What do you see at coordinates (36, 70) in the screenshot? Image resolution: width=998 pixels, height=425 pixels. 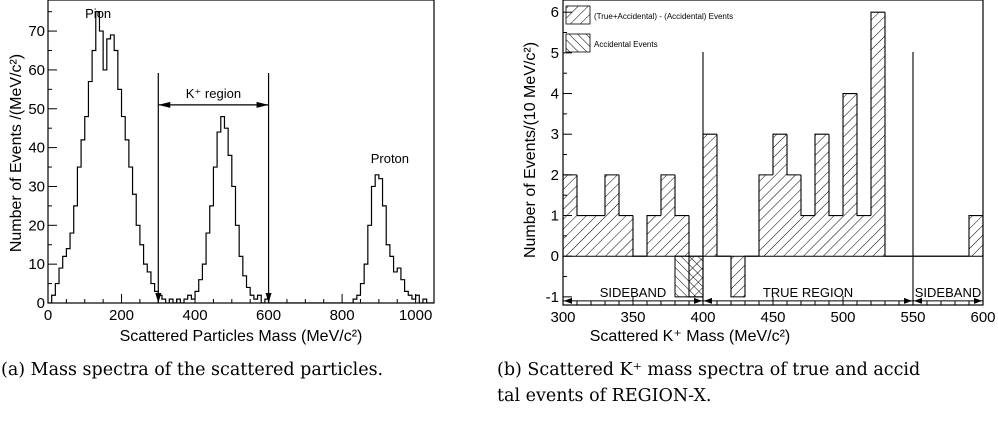 I see `y-tick-label: 60` at bounding box center [36, 70].